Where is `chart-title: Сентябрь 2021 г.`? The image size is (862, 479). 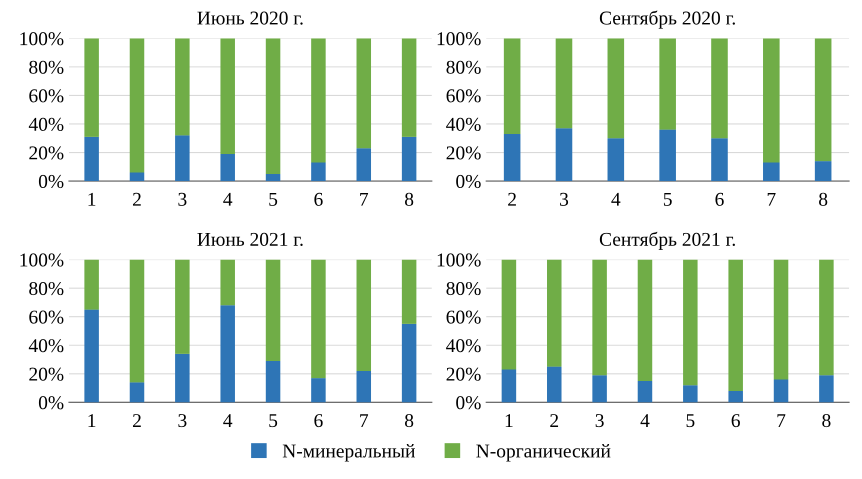
chart-title: Сентябрь 2021 г. is located at coordinates (667, 241).